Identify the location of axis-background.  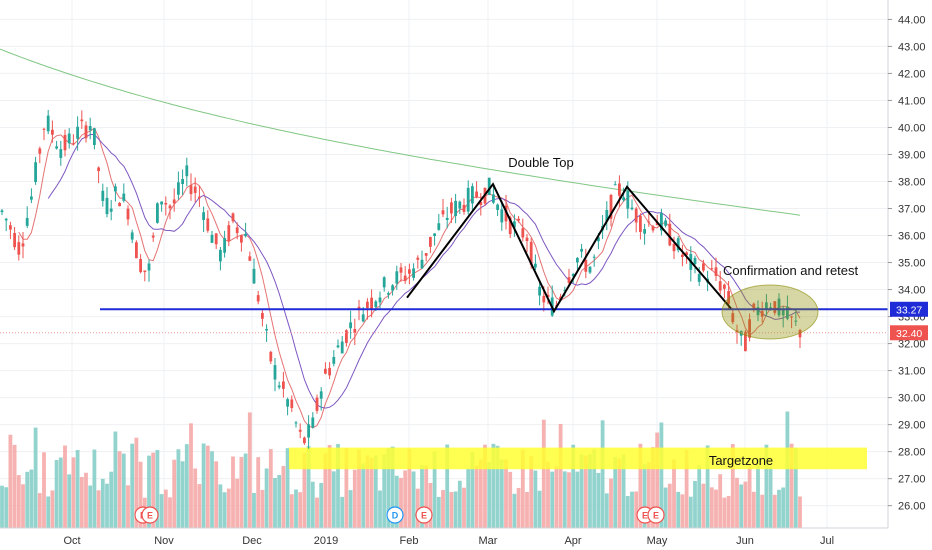
(910, 275).